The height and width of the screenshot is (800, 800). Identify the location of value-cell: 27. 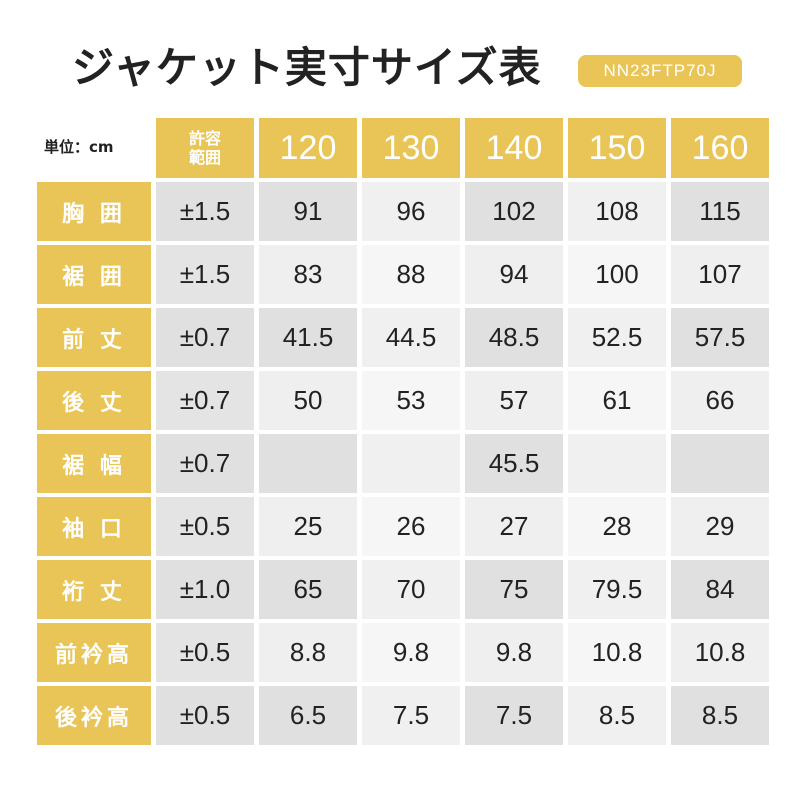
(514, 526).